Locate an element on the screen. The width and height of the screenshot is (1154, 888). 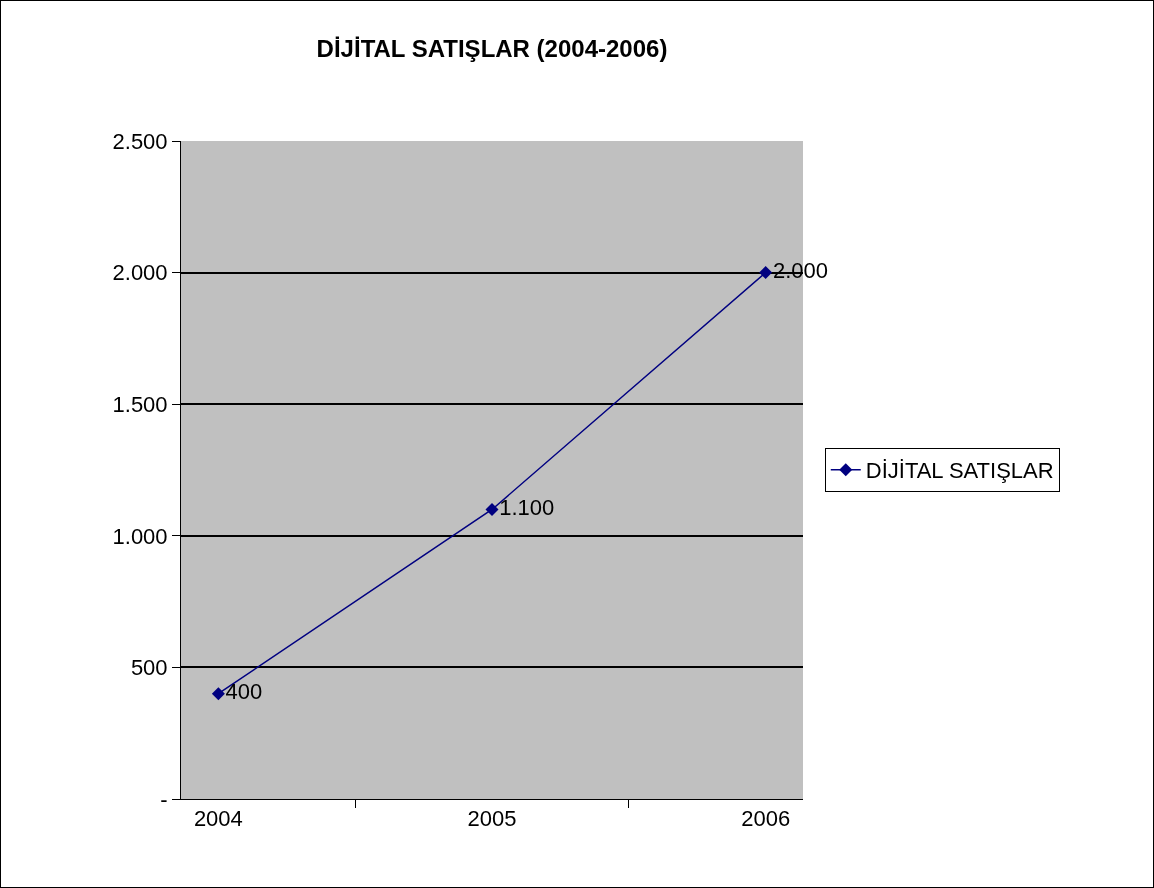
data-label: 1.100 is located at coordinates (527, 507).